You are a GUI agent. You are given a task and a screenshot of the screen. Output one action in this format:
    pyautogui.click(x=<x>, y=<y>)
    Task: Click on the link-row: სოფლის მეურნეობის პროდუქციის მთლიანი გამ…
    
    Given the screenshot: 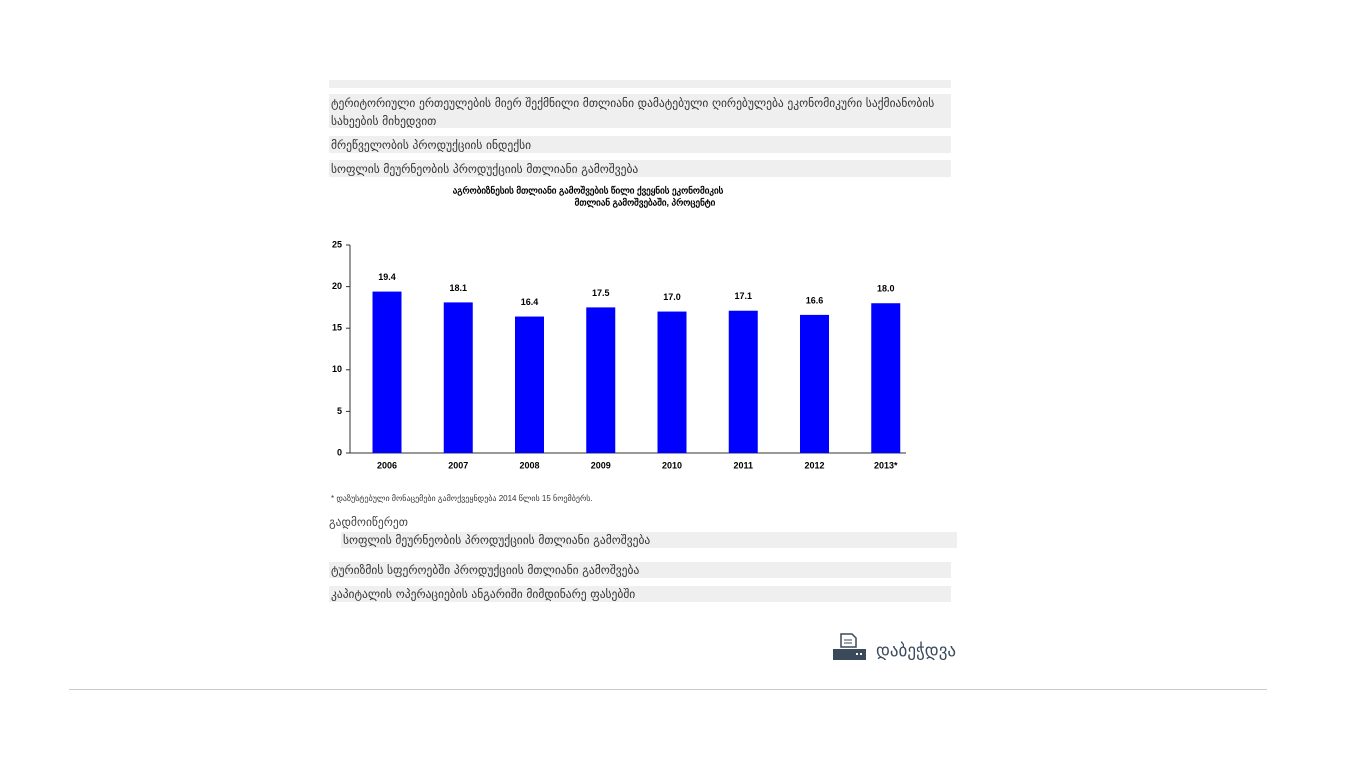 What is the action you would take?
    pyautogui.click(x=640, y=168)
    